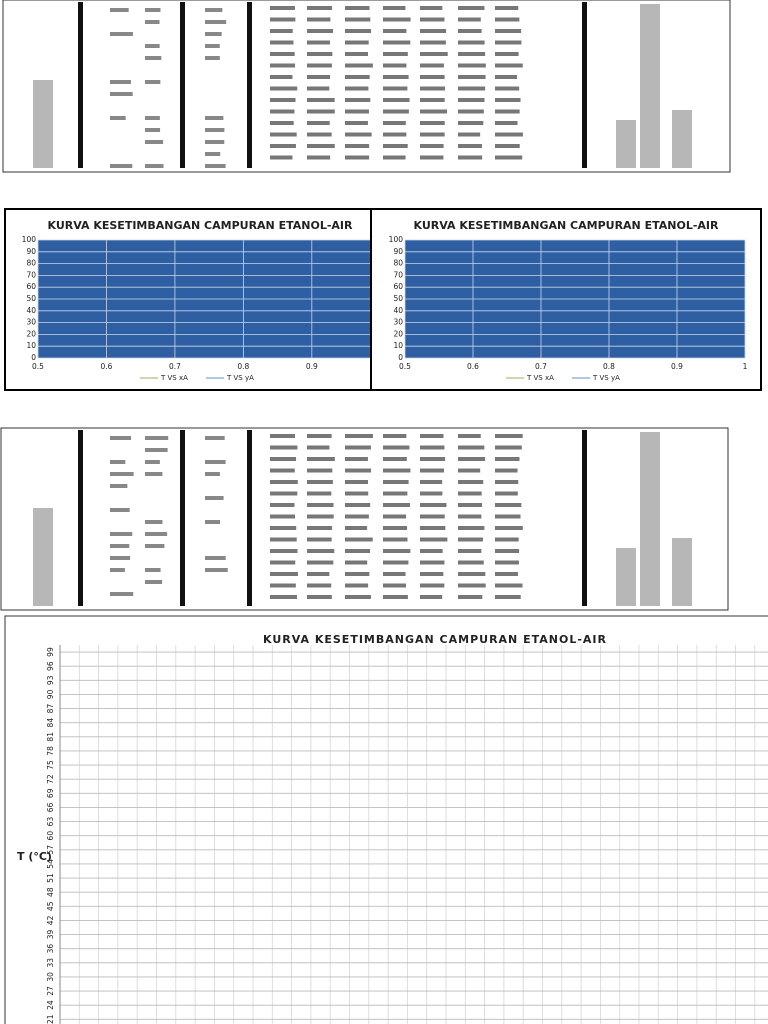 This screenshot has height=1024, width=768. Describe the element at coordinates (50, 920) in the screenshot. I see `y-tick-label: 42` at that location.